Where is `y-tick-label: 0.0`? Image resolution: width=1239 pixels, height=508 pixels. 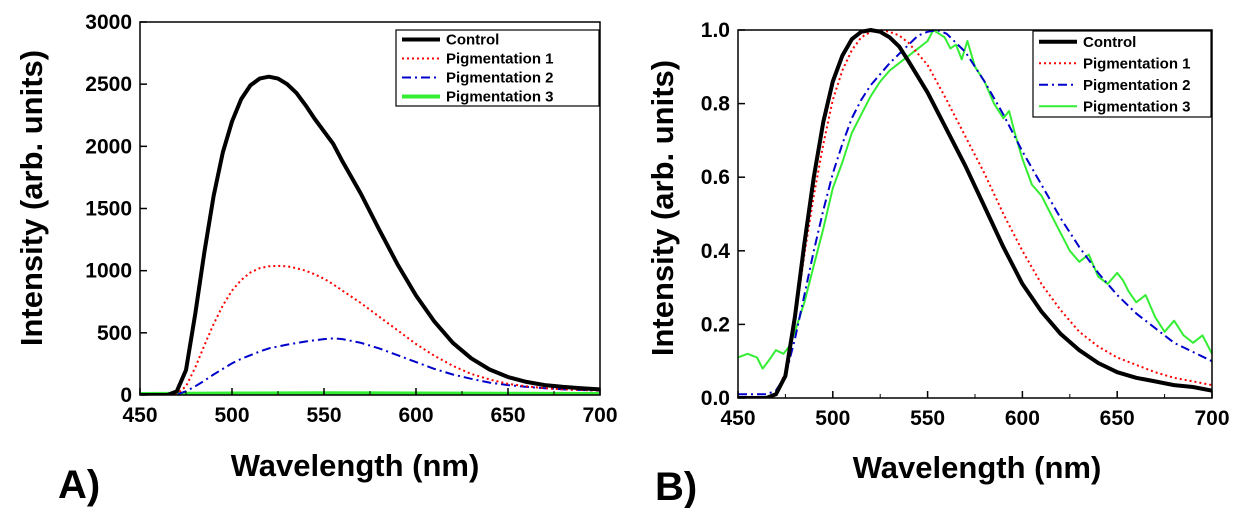 y-tick-label: 0.0 is located at coordinates (715, 398).